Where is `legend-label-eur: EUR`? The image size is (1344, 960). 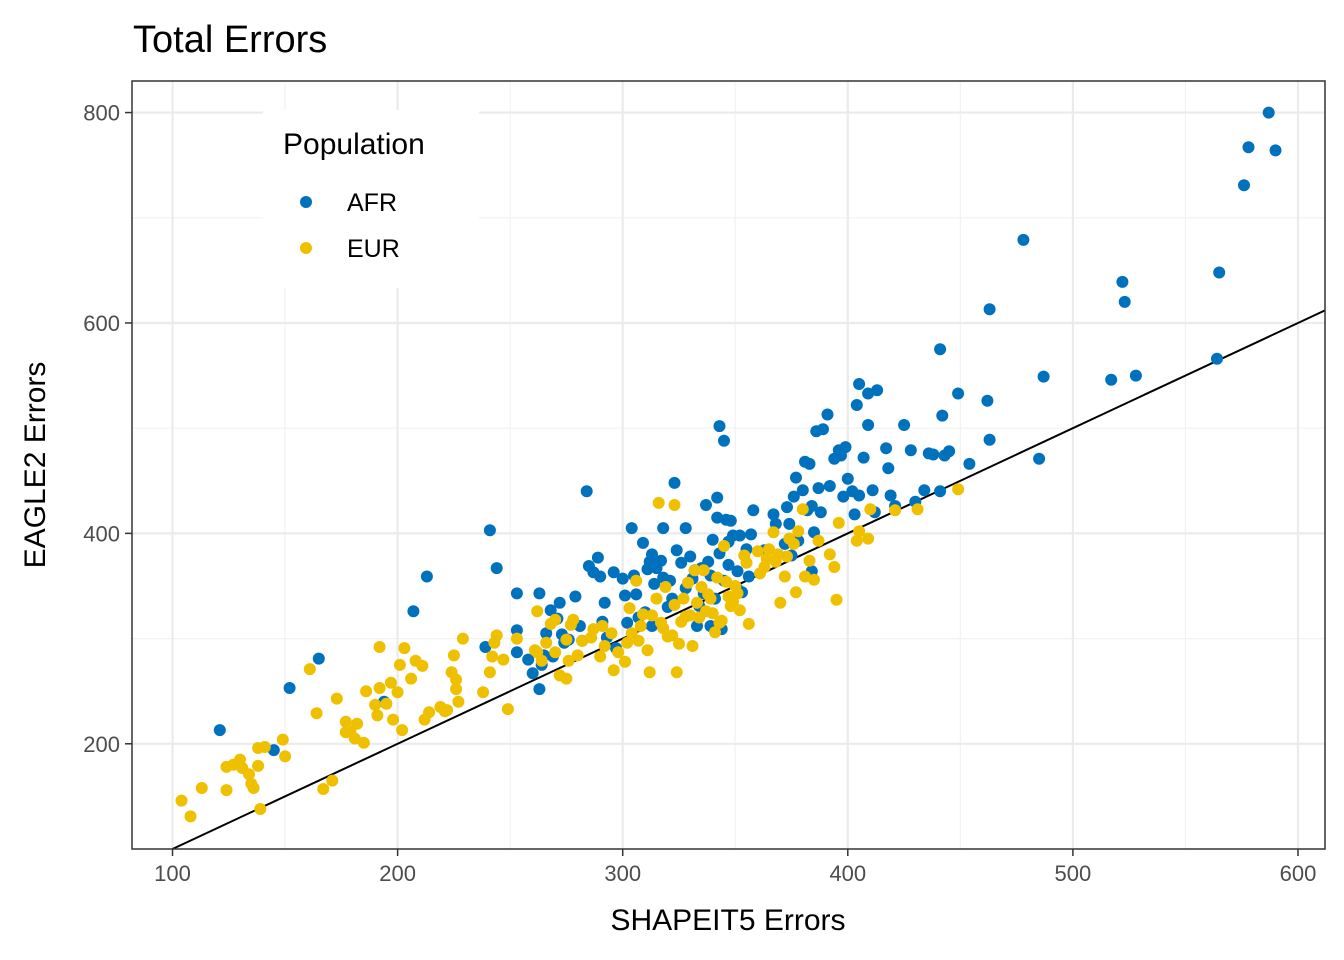 legend-label-eur: EUR is located at coordinates (373, 249).